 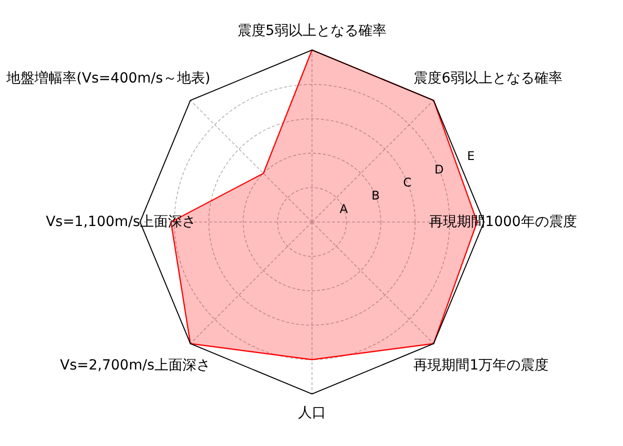 I want to click on spoke-label: 人口, so click(x=312, y=413).